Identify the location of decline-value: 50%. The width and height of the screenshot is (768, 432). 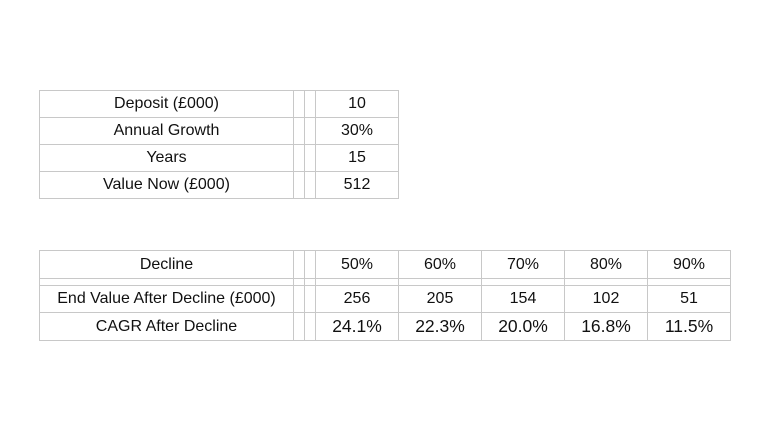
(357, 264).